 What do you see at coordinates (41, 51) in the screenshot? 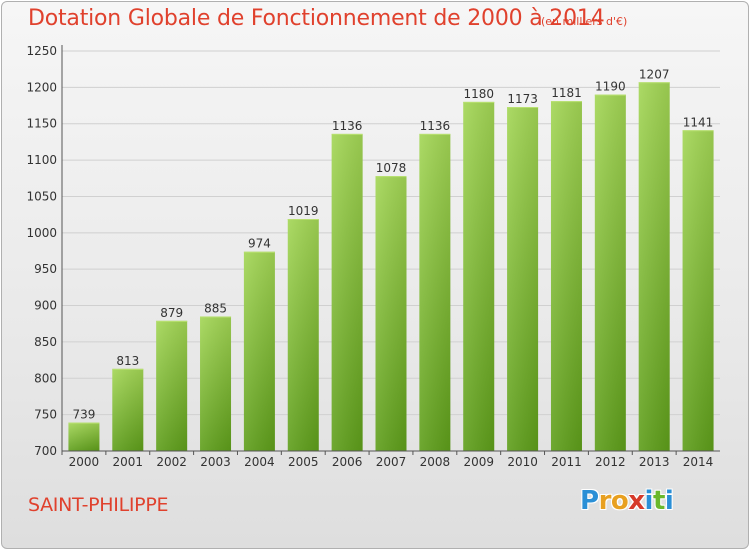
I see `y-tick-label: 1250` at bounding box center [41, 51].